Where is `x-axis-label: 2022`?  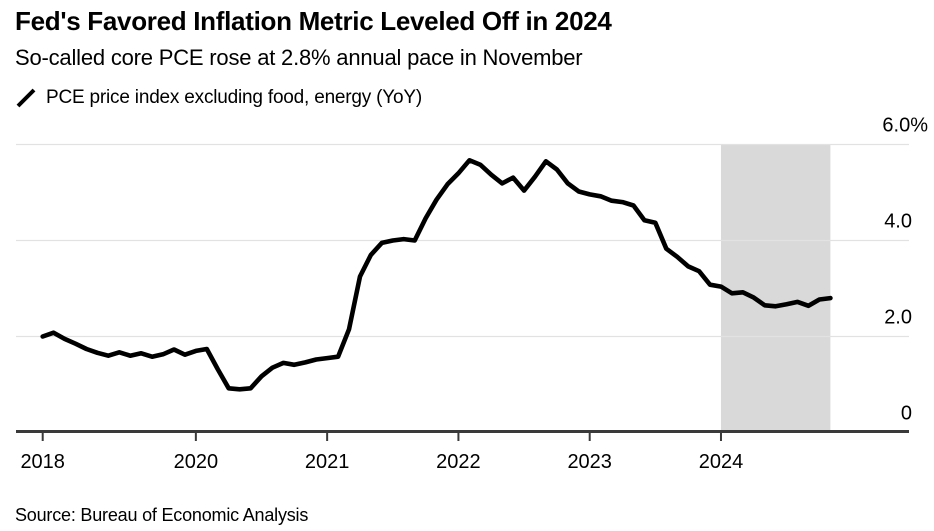
x-axis-label: 2022 is located at coordinates (458, 462).